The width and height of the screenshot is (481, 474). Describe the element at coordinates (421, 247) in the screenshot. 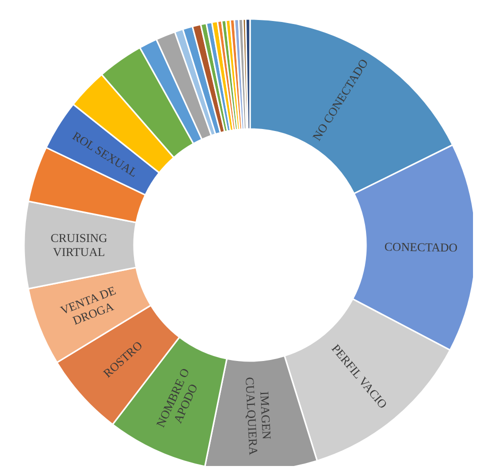

I see `slice-label: CONECTADO` at that location.